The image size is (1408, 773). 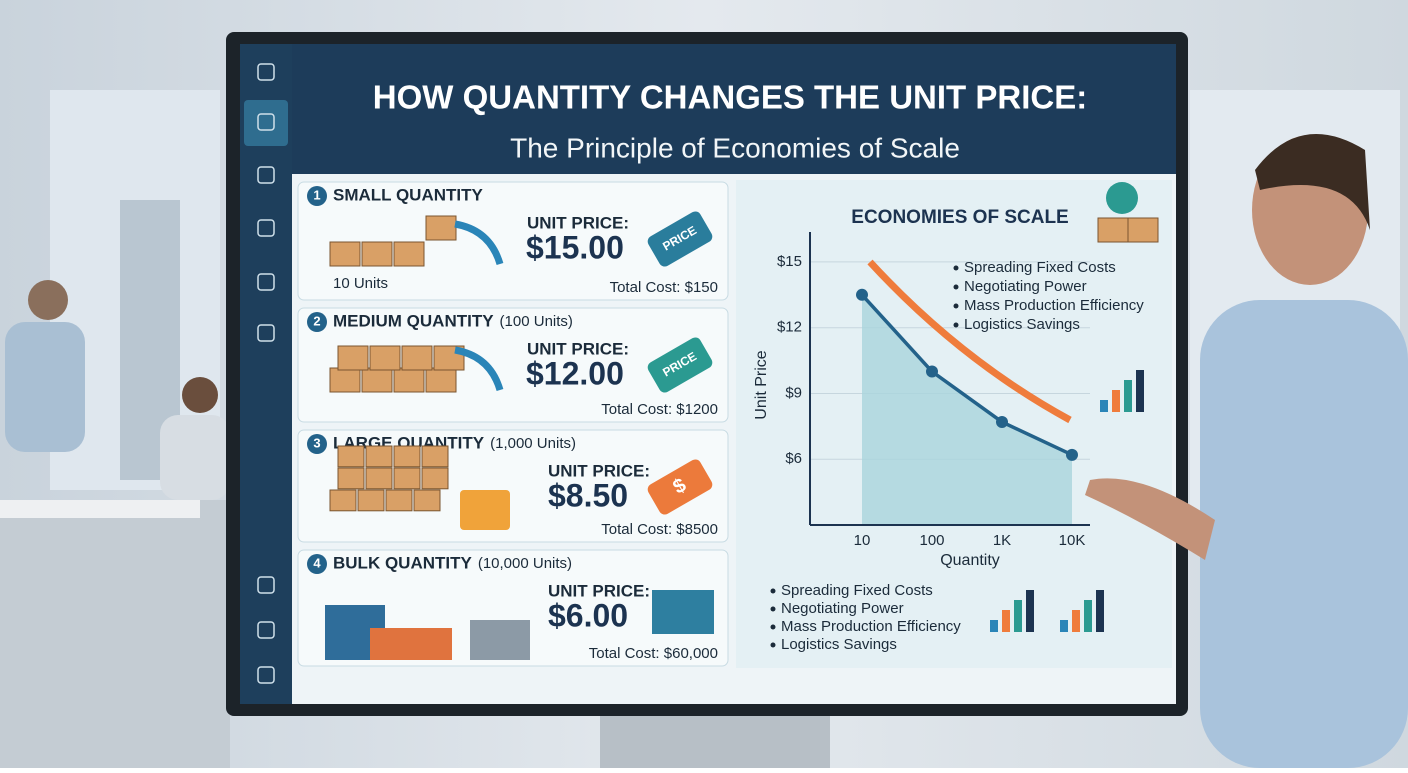 I want to click on y-tick-label: $9, so click(x=793, y=392).